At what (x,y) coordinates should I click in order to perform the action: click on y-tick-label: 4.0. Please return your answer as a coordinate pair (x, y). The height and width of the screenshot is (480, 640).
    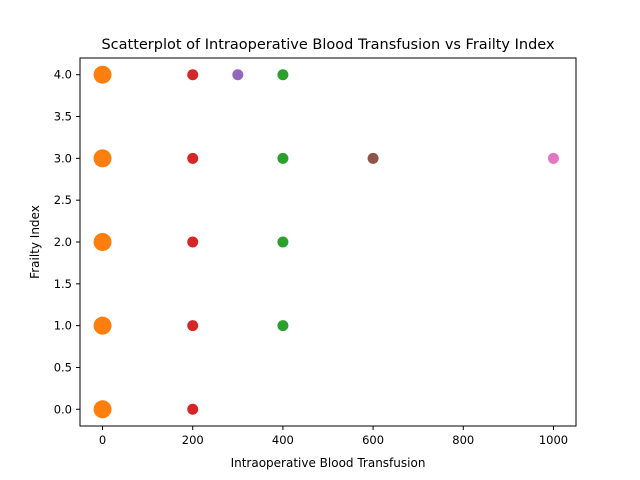
    Looking at the image, I should click on (63, 75).